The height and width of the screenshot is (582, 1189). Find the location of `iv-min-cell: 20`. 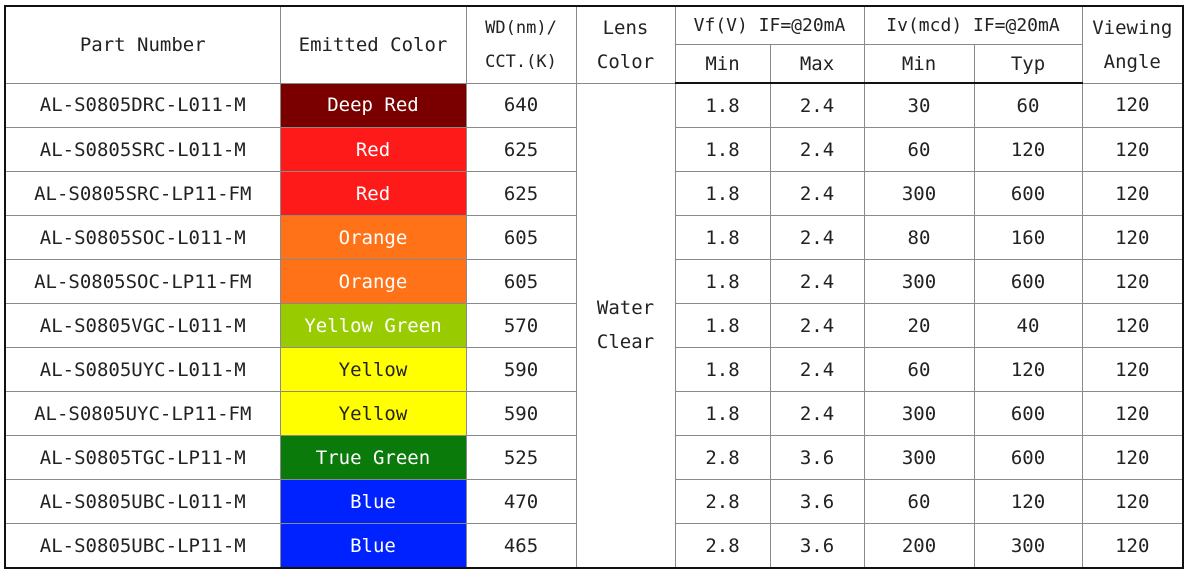

iv-min-cell: 20 is located at coordinates (919, 325).